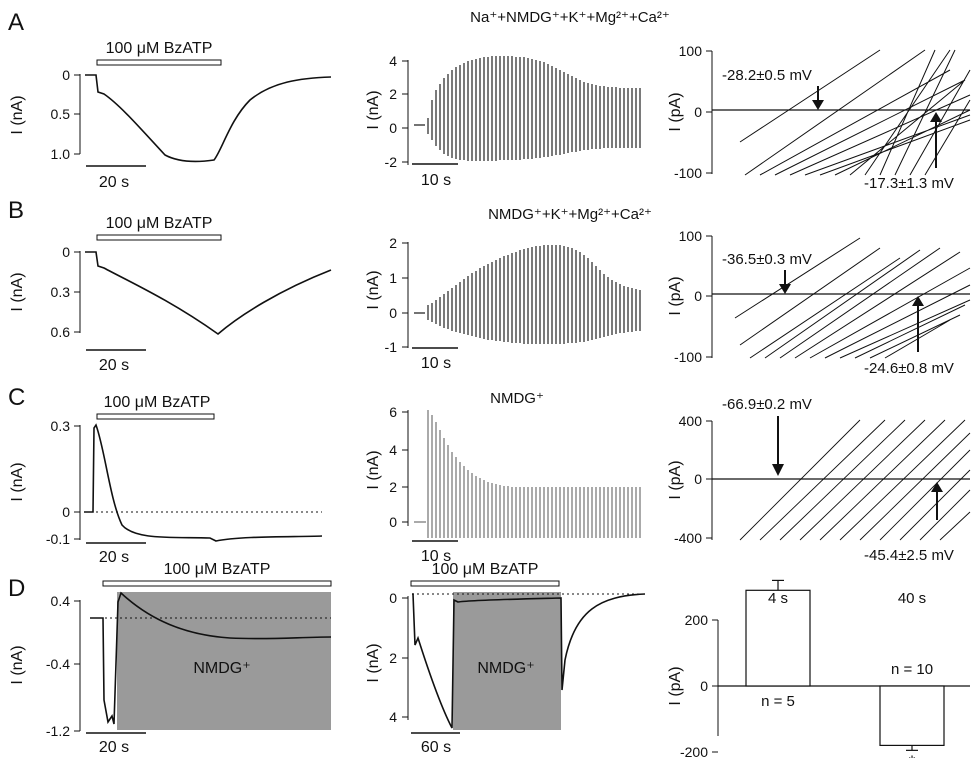 This screenshot has height=758, width=972. What do you see at coordinates (58, 539) in the screenshot?
I see `left-ytick-label: -0.1` at bounding box center [58, 539].